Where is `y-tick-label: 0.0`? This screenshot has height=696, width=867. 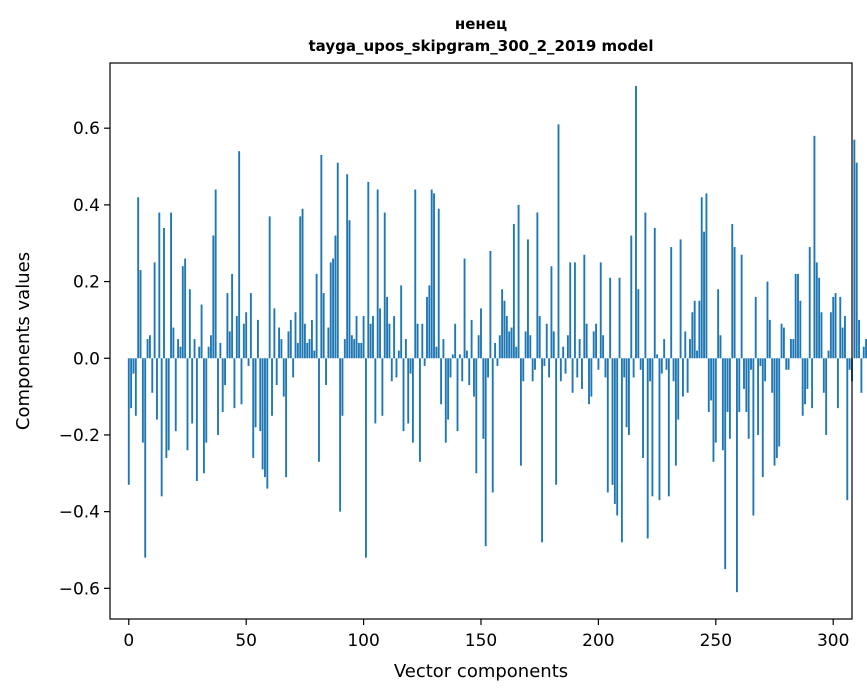
y-tick-label: 0.0 is located at coordinates (86, 359).